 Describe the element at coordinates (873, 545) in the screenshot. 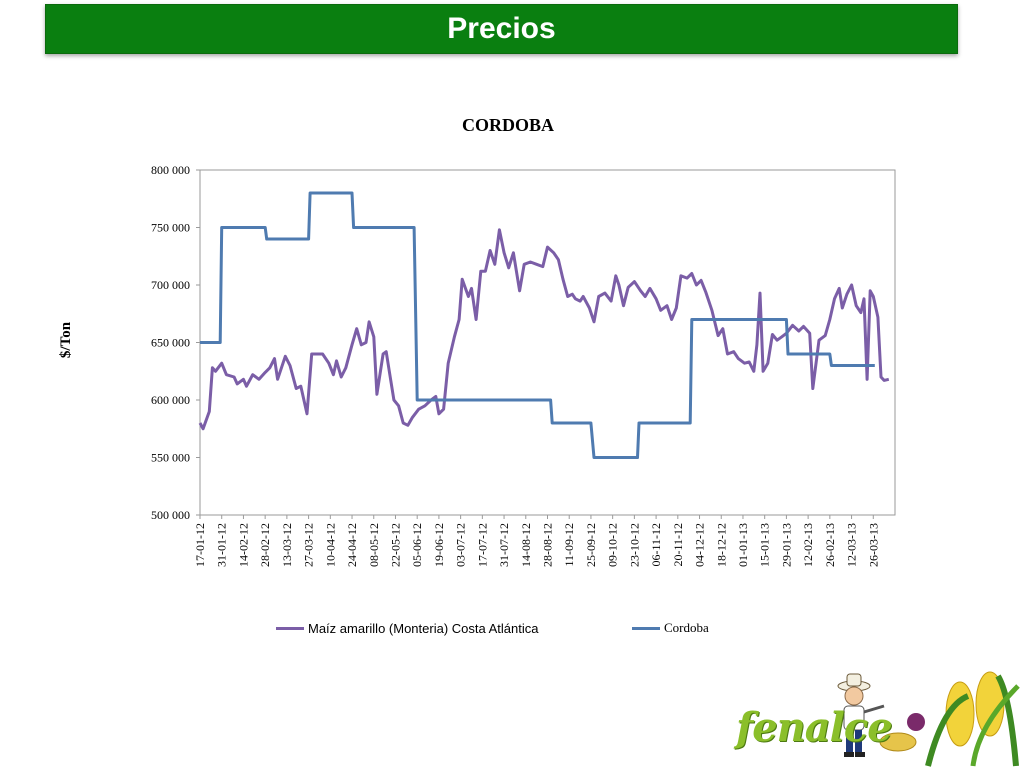

I see `x-tick-label: 26-03-13` at that location.